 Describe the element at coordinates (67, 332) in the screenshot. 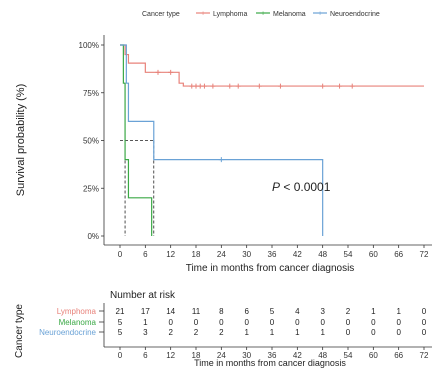

I see `risk-row-label-neuroendocrine: Neuroendocrine` at that location.